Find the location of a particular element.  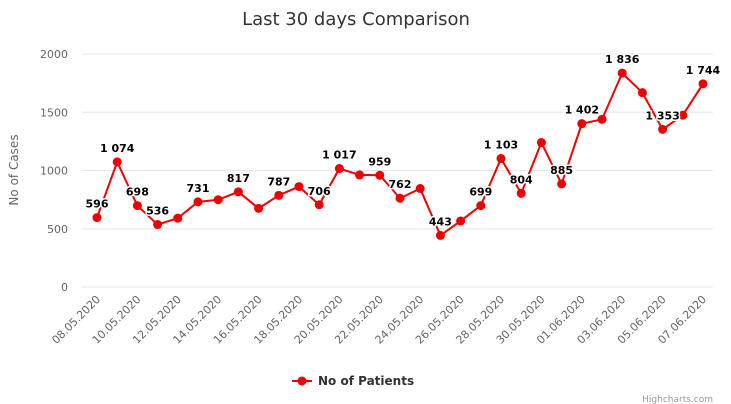

y-tick-label: 0 is located at coordinates (64, 287).